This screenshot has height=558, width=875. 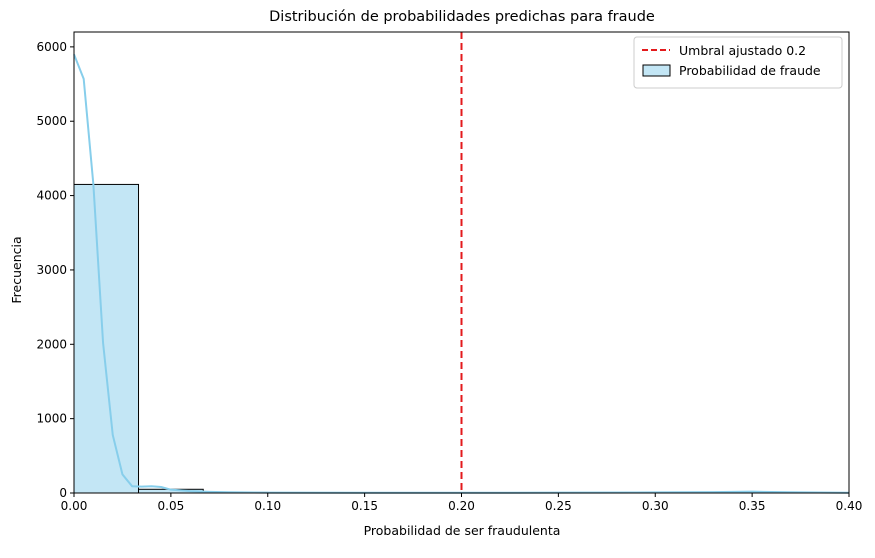 I want to click on y-tick-label: 1000, so click(x=51, y=419).